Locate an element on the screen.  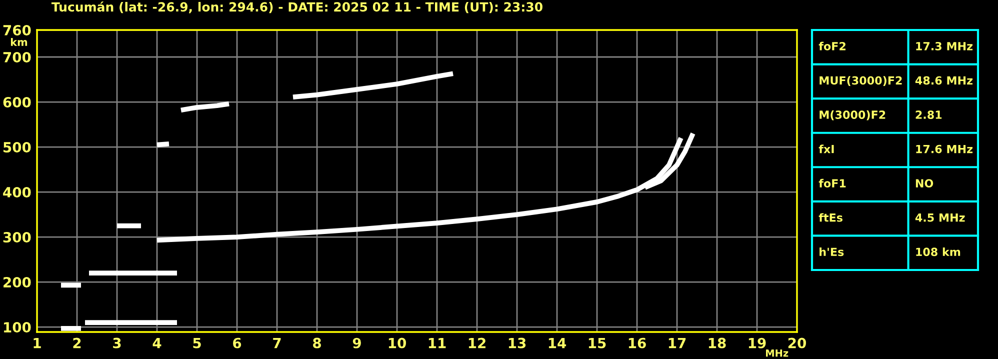
text: foF1 is located at coordinates (832, 183).